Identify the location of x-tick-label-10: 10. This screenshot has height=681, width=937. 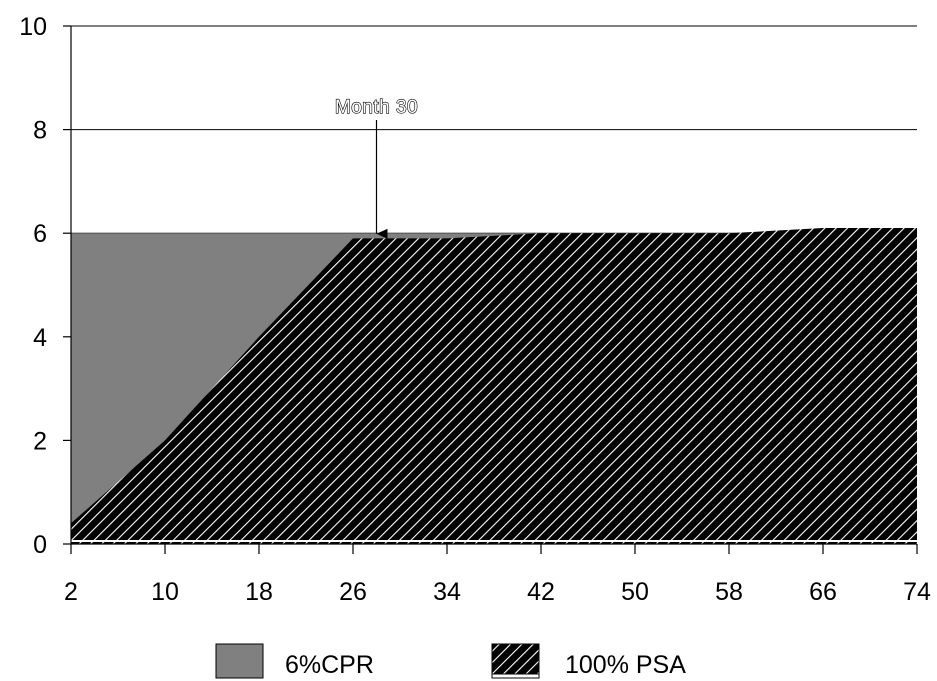
(165, 592).